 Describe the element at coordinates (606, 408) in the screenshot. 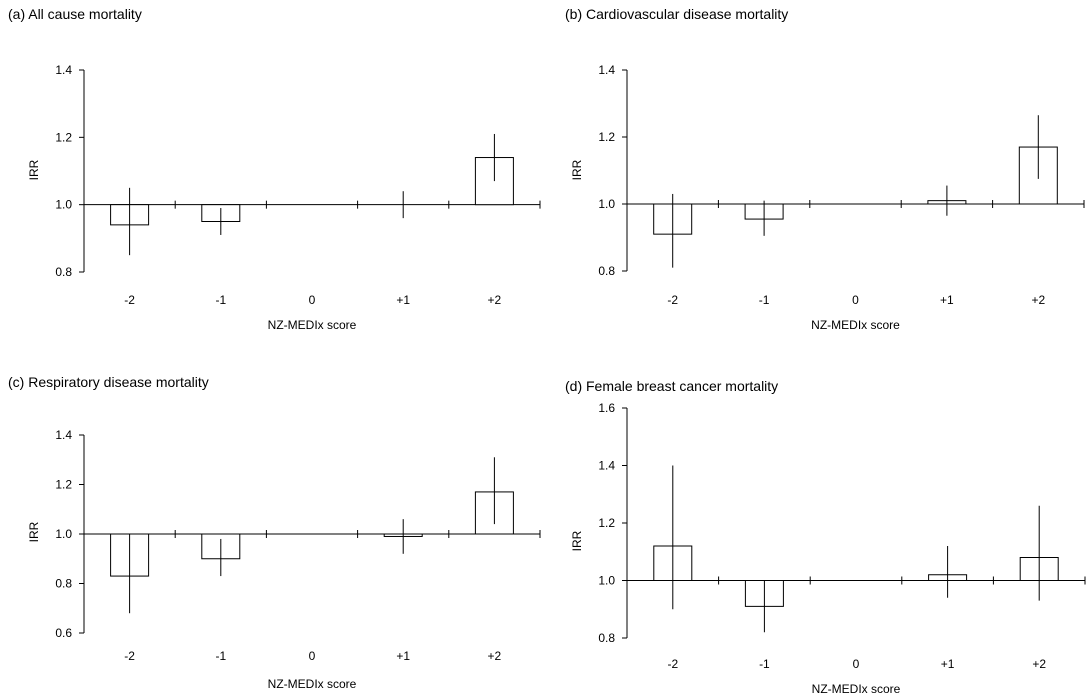

I see `y-tick-label: 1.6` at that location.